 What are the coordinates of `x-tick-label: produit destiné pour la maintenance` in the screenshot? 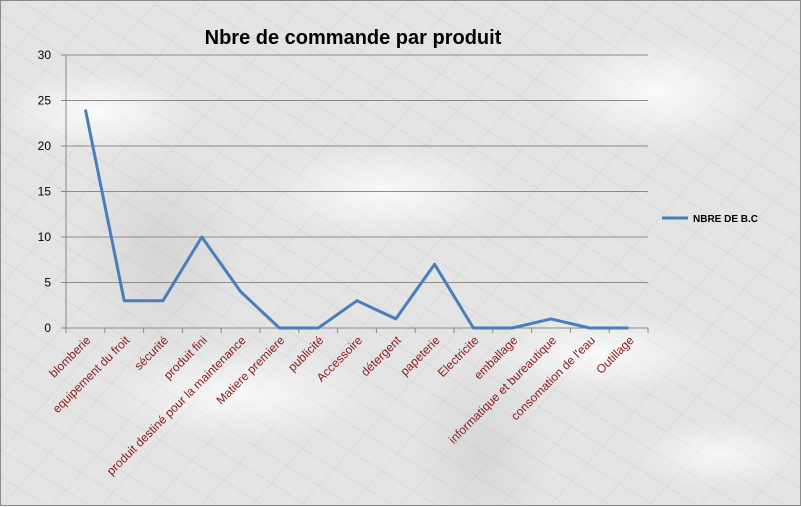 It's located at (176, 405).